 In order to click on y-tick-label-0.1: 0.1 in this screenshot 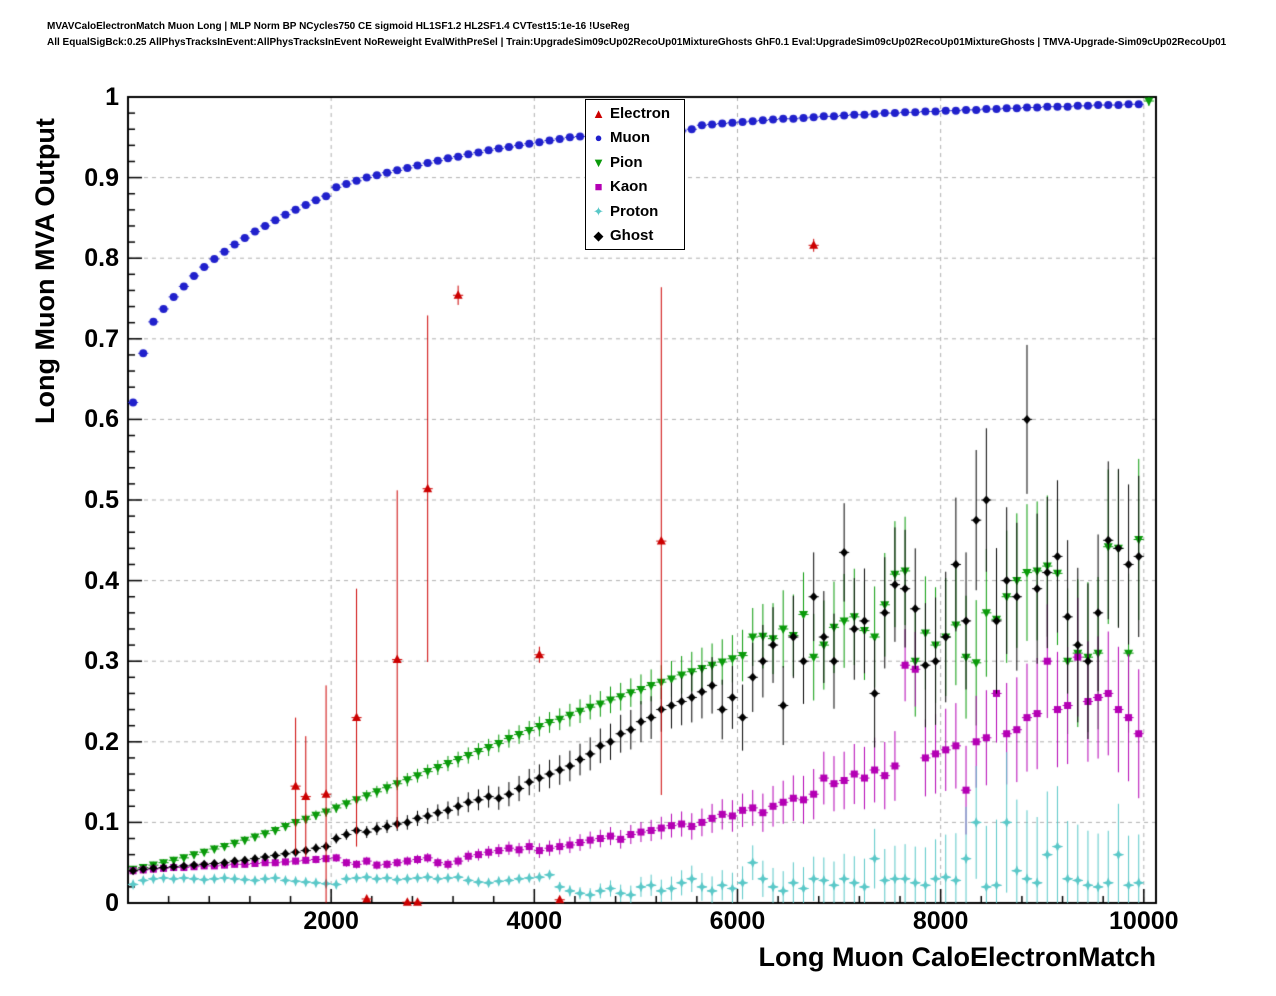, I will do `click(101, 822)`.